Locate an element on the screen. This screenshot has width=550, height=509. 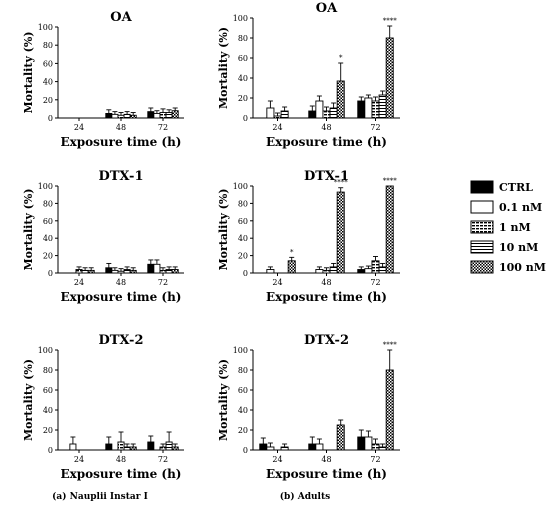
legend-item: 100 nM is located at coordinates (508, 267).